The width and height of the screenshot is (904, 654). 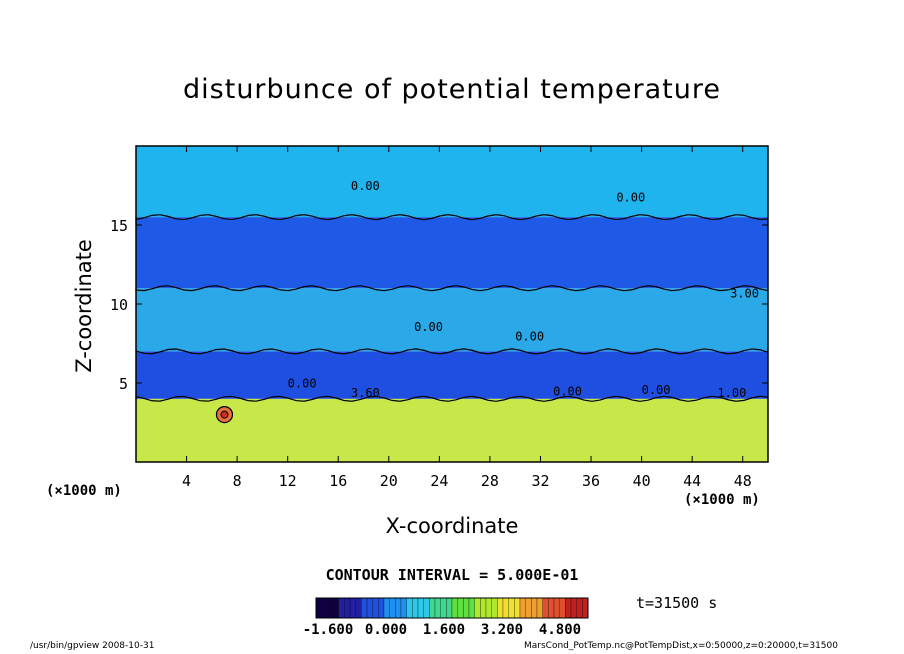 What do you see at coordinates (452, 526) in the screenshot?
I see `x-axis-label: X-coordinate` at bounding box center [452, 526].